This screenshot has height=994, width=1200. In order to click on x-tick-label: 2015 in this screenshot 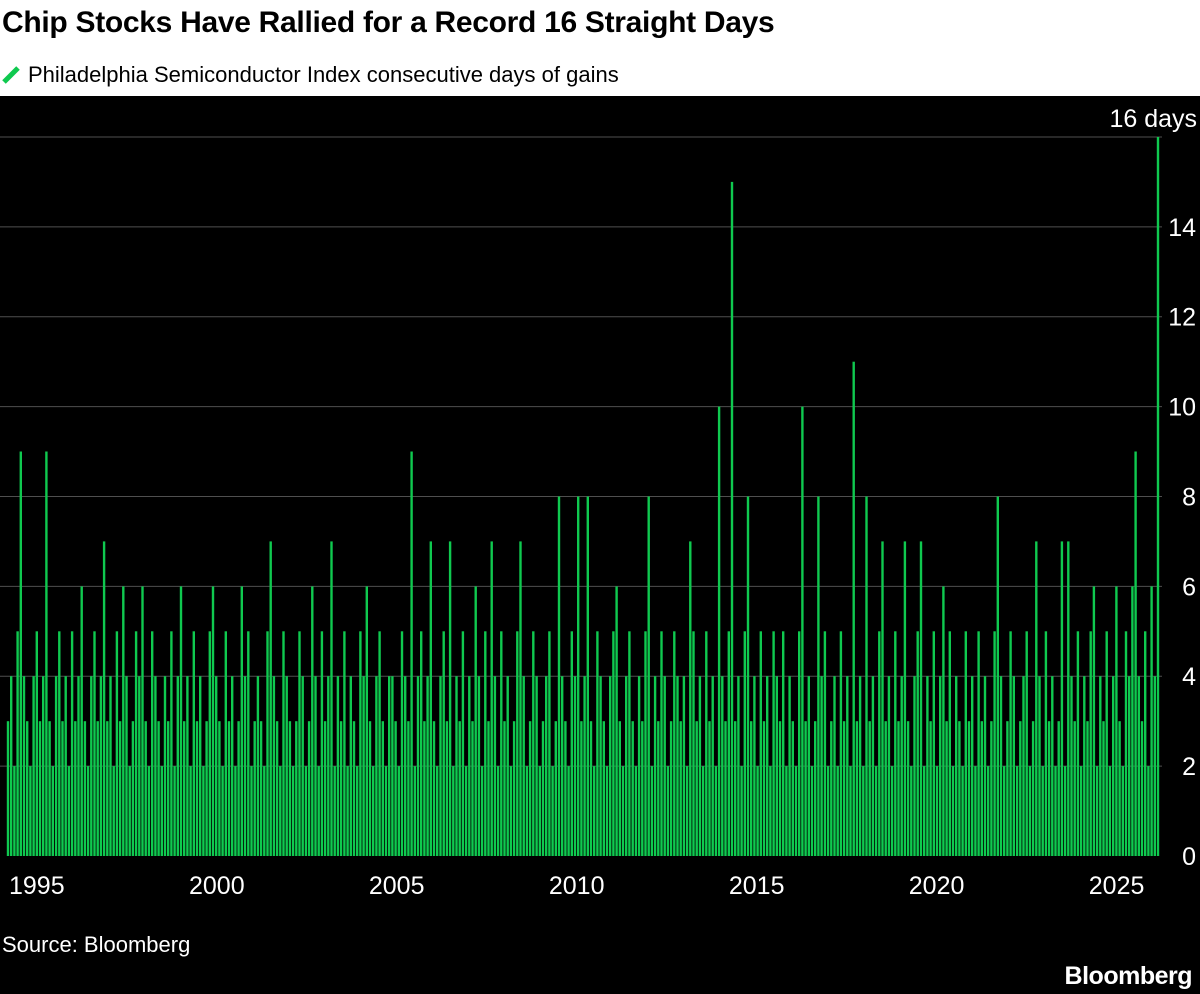, I will do `click(757, 886)`.